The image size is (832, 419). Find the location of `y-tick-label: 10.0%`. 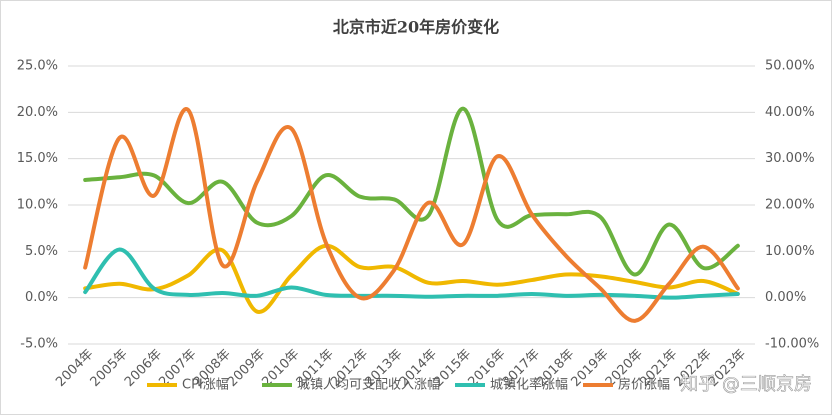

y-tick-label: 10.0% is located at coordinates (37, 205).